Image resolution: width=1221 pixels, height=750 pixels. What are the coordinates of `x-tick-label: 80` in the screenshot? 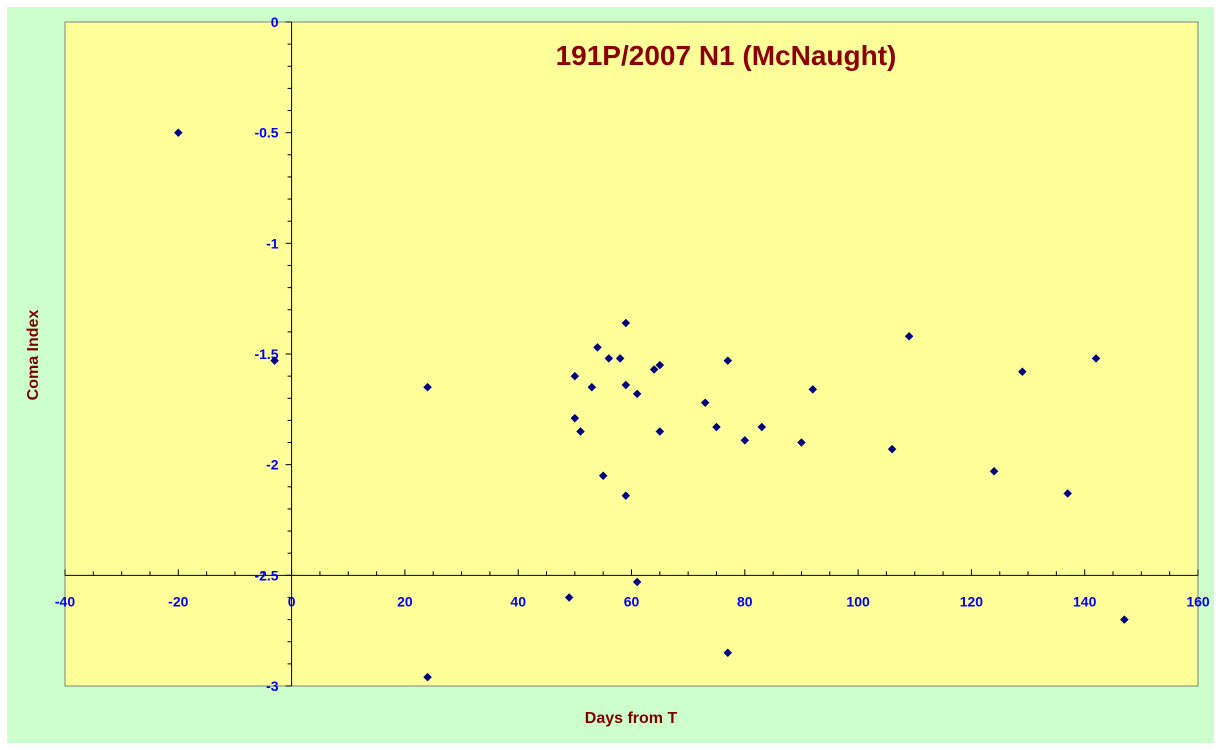 It's located at (745, 601).